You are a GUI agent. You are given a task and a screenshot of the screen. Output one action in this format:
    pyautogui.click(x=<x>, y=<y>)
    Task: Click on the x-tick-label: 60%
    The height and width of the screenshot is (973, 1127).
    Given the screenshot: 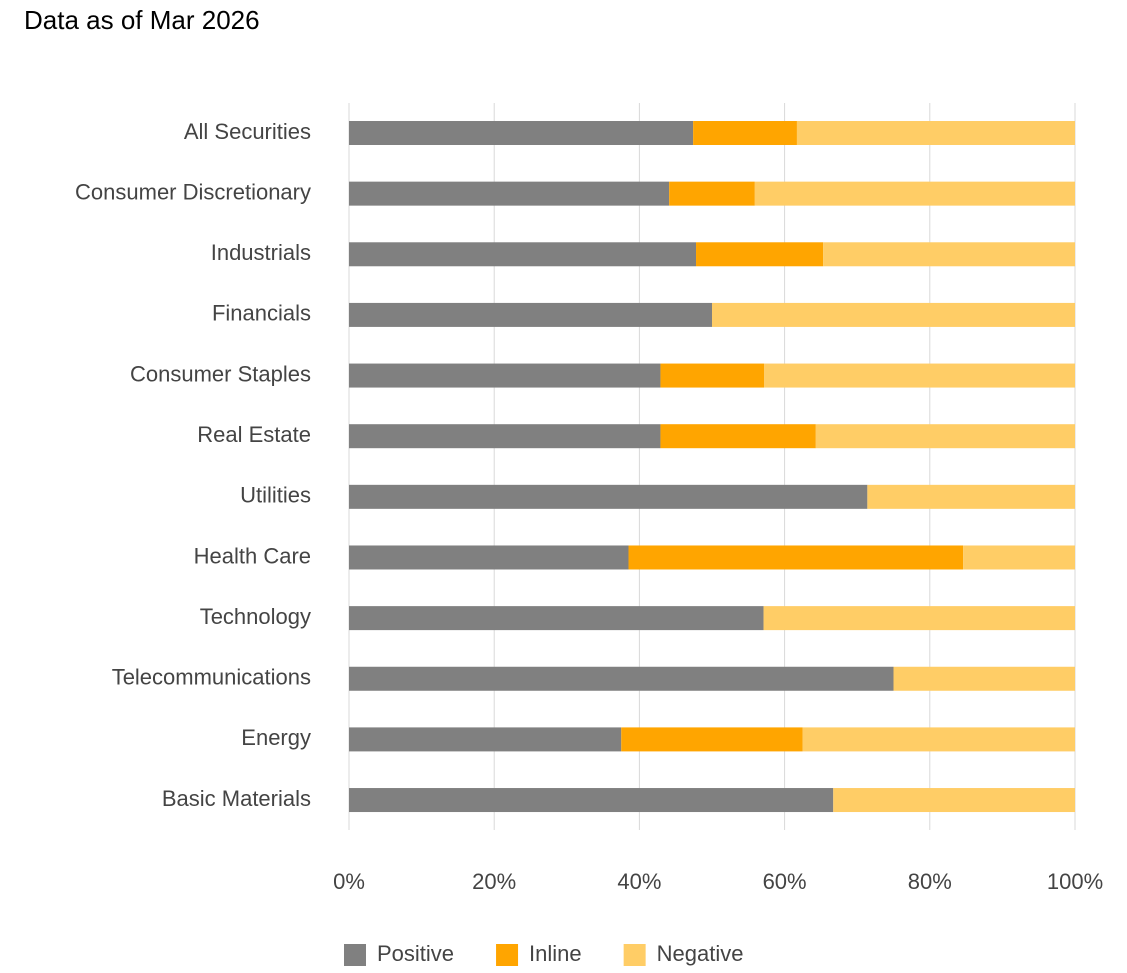 What is the action you would take?
    pyautogui.click(x=785, y=881)
    